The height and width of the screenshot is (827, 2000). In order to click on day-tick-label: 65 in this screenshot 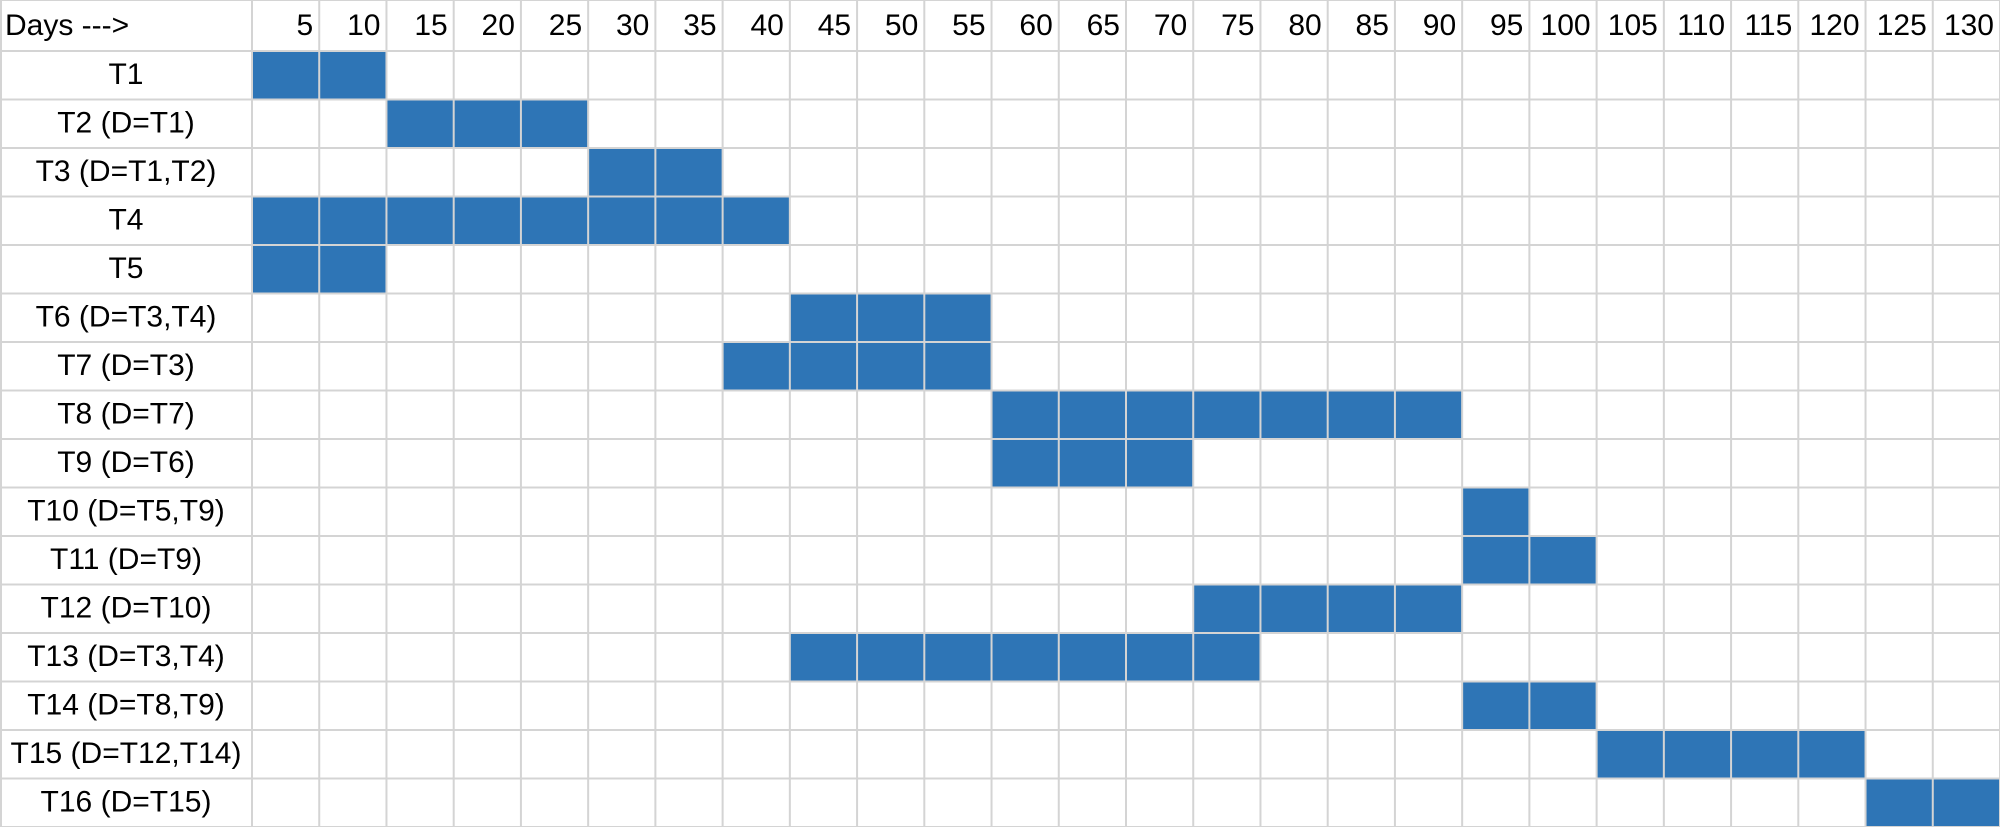, I will do `click(1103, 25)`.